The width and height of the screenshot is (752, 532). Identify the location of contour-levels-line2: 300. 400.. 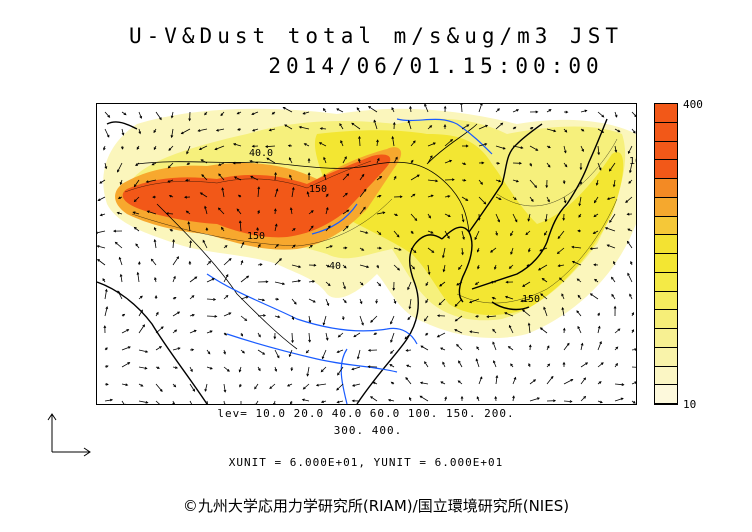
(368, 430).